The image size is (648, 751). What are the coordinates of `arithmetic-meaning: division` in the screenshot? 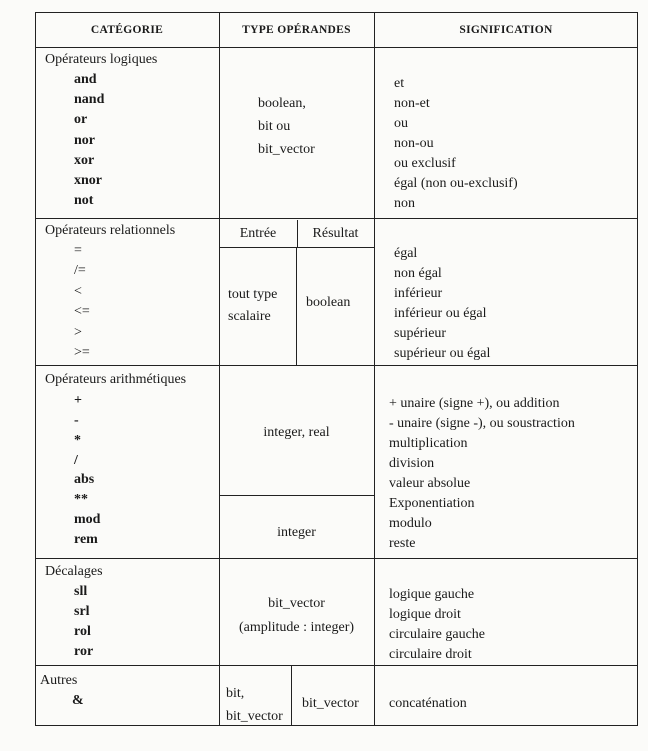 It's located at (412, 463).